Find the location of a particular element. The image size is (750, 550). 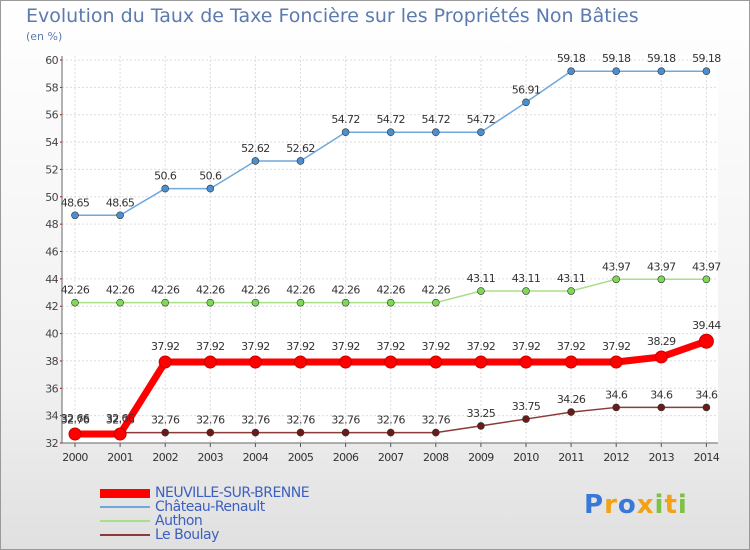

data-label-le-boulay: 34.6 is located at coordinates (706, 394).